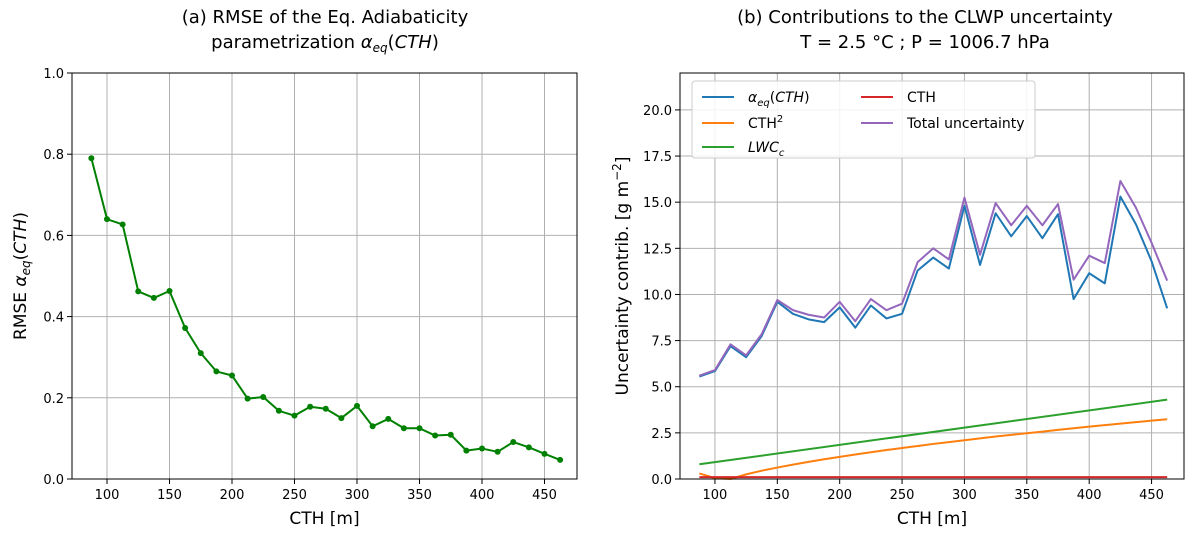 Image resolution: width=1196 pixels, height=533 pixels. Describe the element at coordinates (21, 313) in the screenshot. I see `panel-a-ylabel-text: RMSE` at that location.